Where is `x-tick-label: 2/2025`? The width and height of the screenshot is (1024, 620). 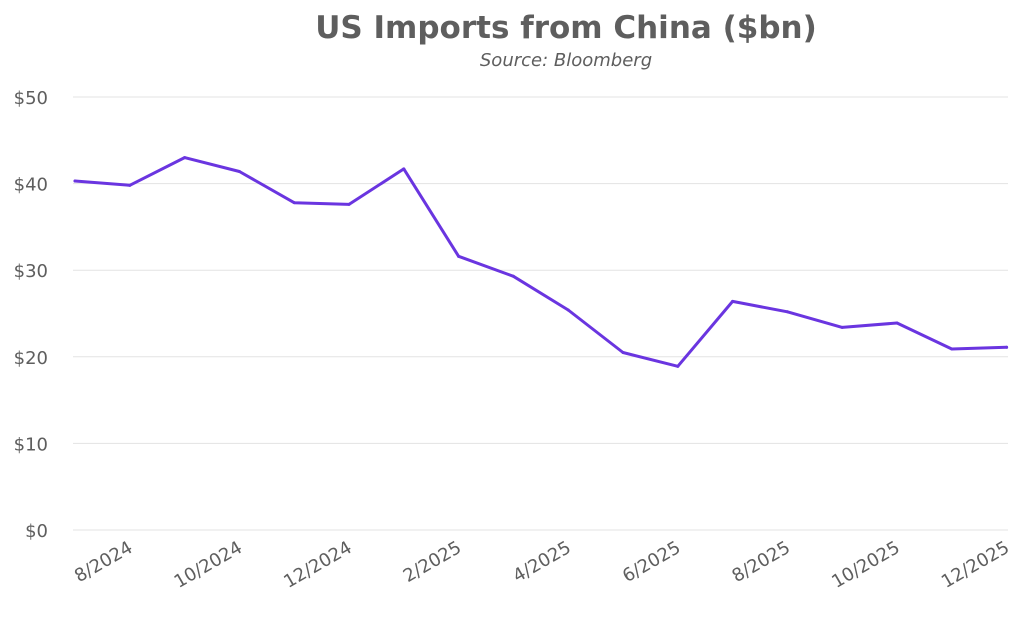
x-tick-label: 2/2025 is located at coordinates (432, 562).